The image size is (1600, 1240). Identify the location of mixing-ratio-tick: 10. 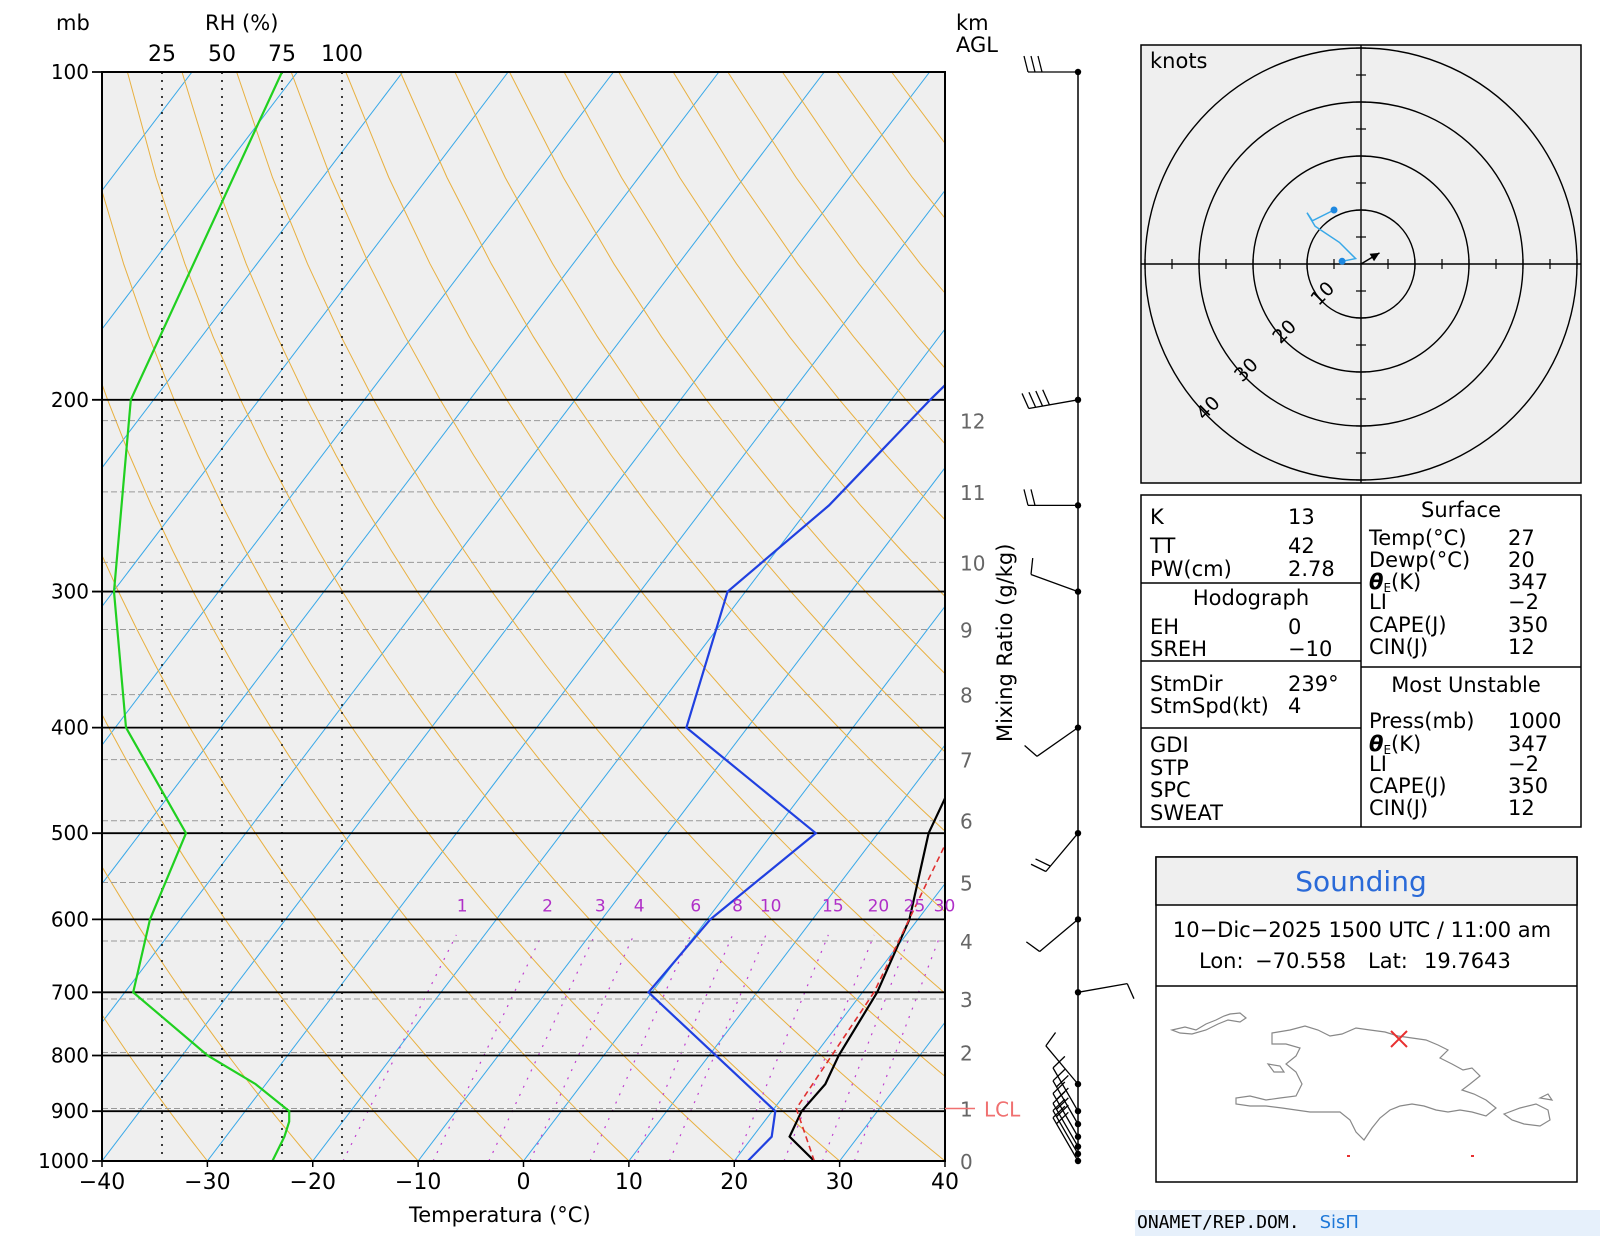
(771, 906).